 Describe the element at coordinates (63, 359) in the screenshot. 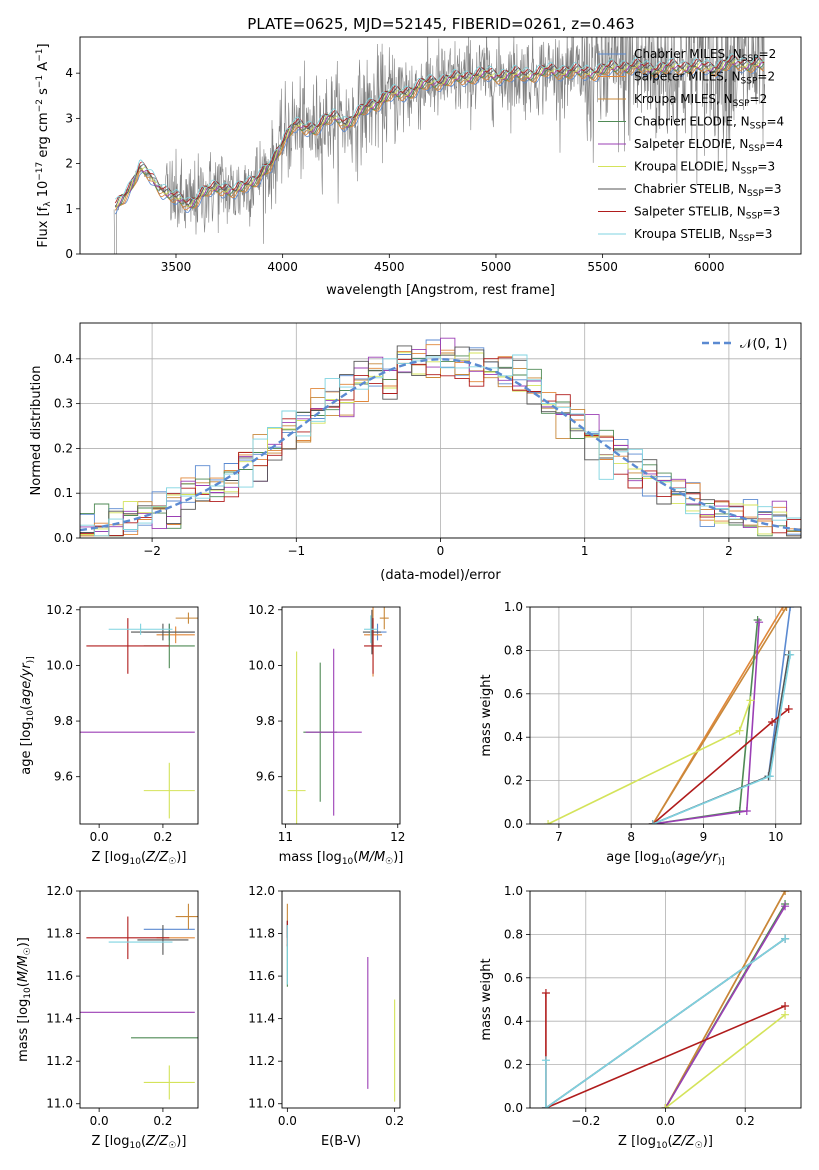

I see `residuals-ytick-label: 0.4` at that location.